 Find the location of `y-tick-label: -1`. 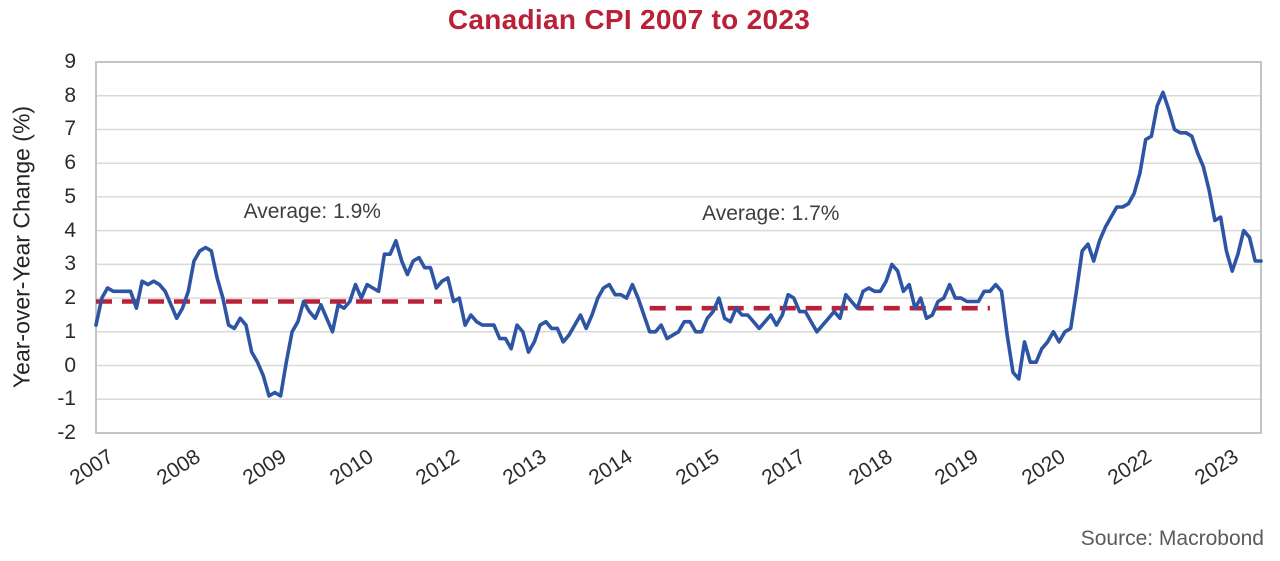

y-tick-label: -1 is located at coordinates (66, 399).